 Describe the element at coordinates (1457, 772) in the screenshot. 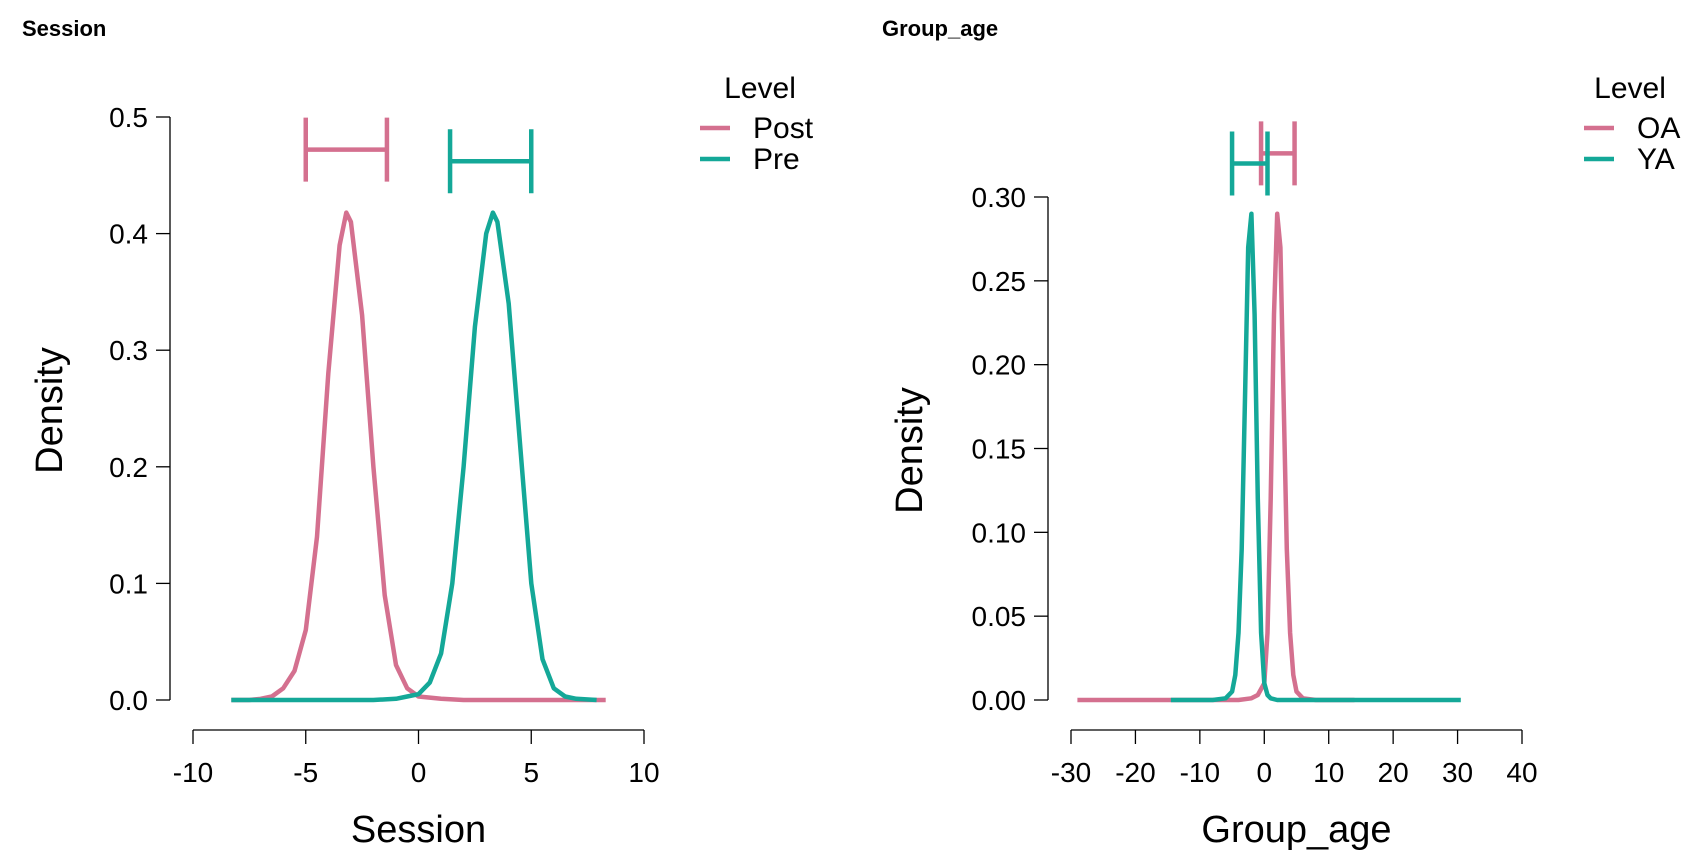

I see `x-tick-label: 30` at that location.